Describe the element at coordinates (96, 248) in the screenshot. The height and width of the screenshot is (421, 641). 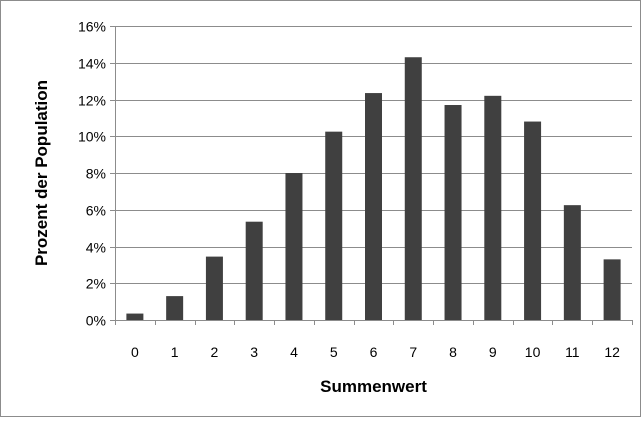
I see `y-tick-label: 4%` at that location.